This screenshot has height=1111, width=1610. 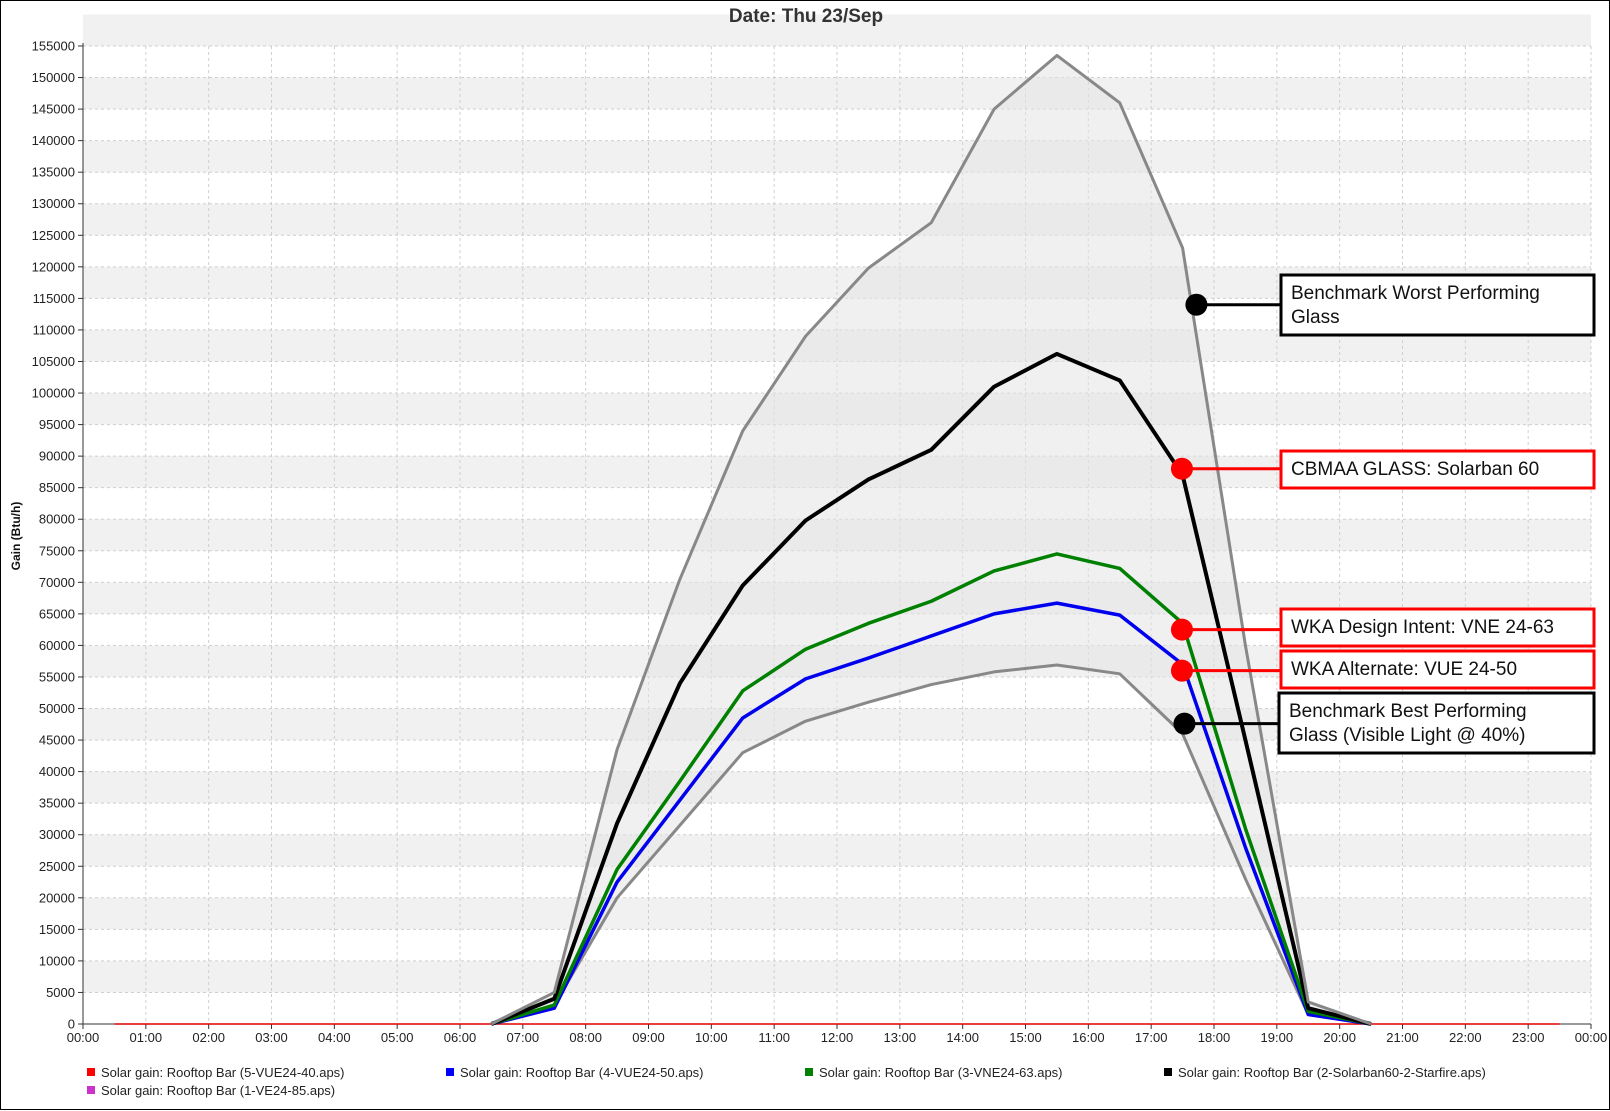 I want to click on legend-label: Solar gain: Rooftop Bar (4-VUE24-50.aps), so click(x=582, y=1072).